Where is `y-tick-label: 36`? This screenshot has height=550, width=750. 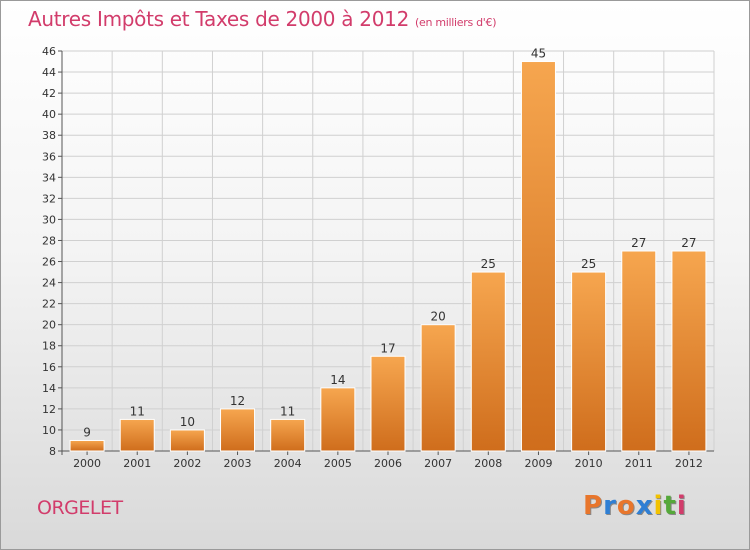
y-tick-label: 36 is located at coordinates (49, 156).